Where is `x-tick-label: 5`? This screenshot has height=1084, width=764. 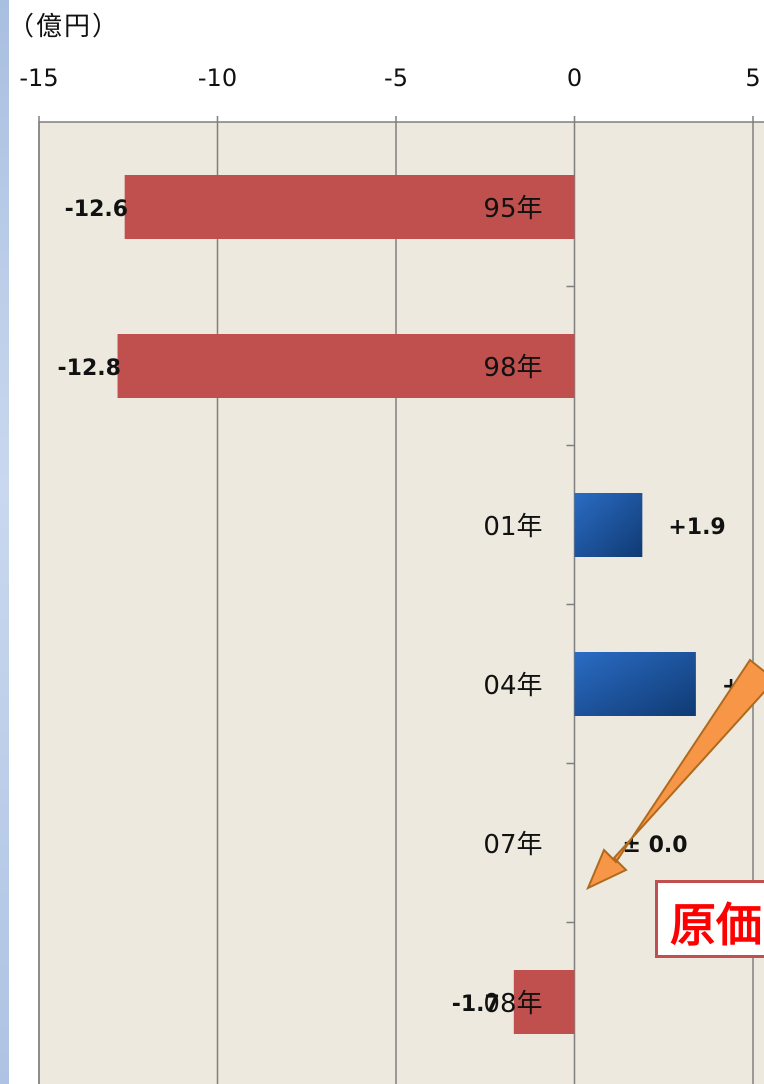
x-tick-label: 5 is located at coordinates (752, 78).